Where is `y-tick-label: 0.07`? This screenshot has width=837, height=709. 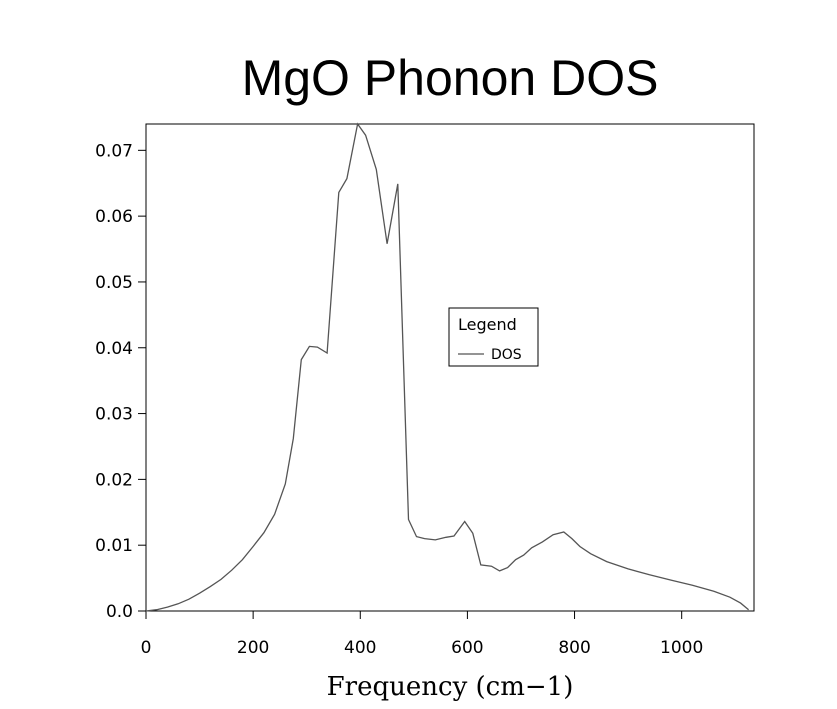 y-tick-label: 0.07 is located at coordinates (114, 151).